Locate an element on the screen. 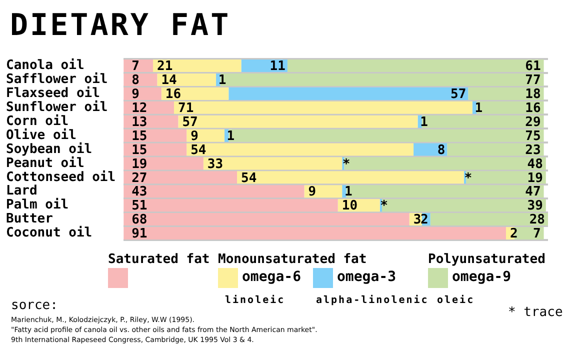  data-label: 21 is located at coordinates (164, 66).